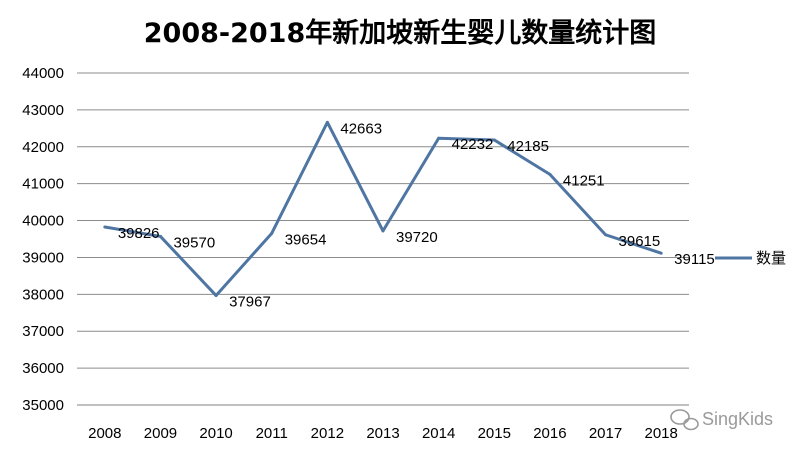 This screenshot has width=800, height=457. Describe the element at coordinates (43, 331) in the screenshot. I see `y-tick-label: 37000` at that location.